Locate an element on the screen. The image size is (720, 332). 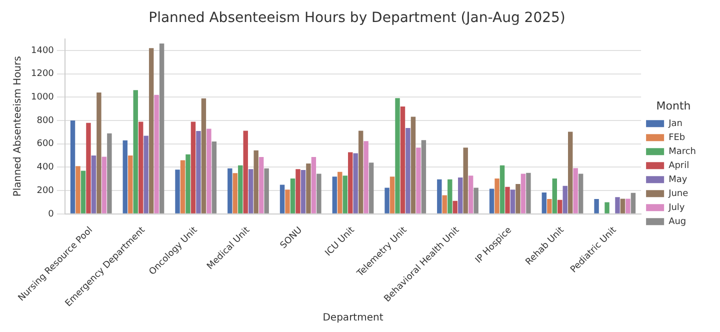
y-tick-label: 200 is located at coordinates (45, 191).